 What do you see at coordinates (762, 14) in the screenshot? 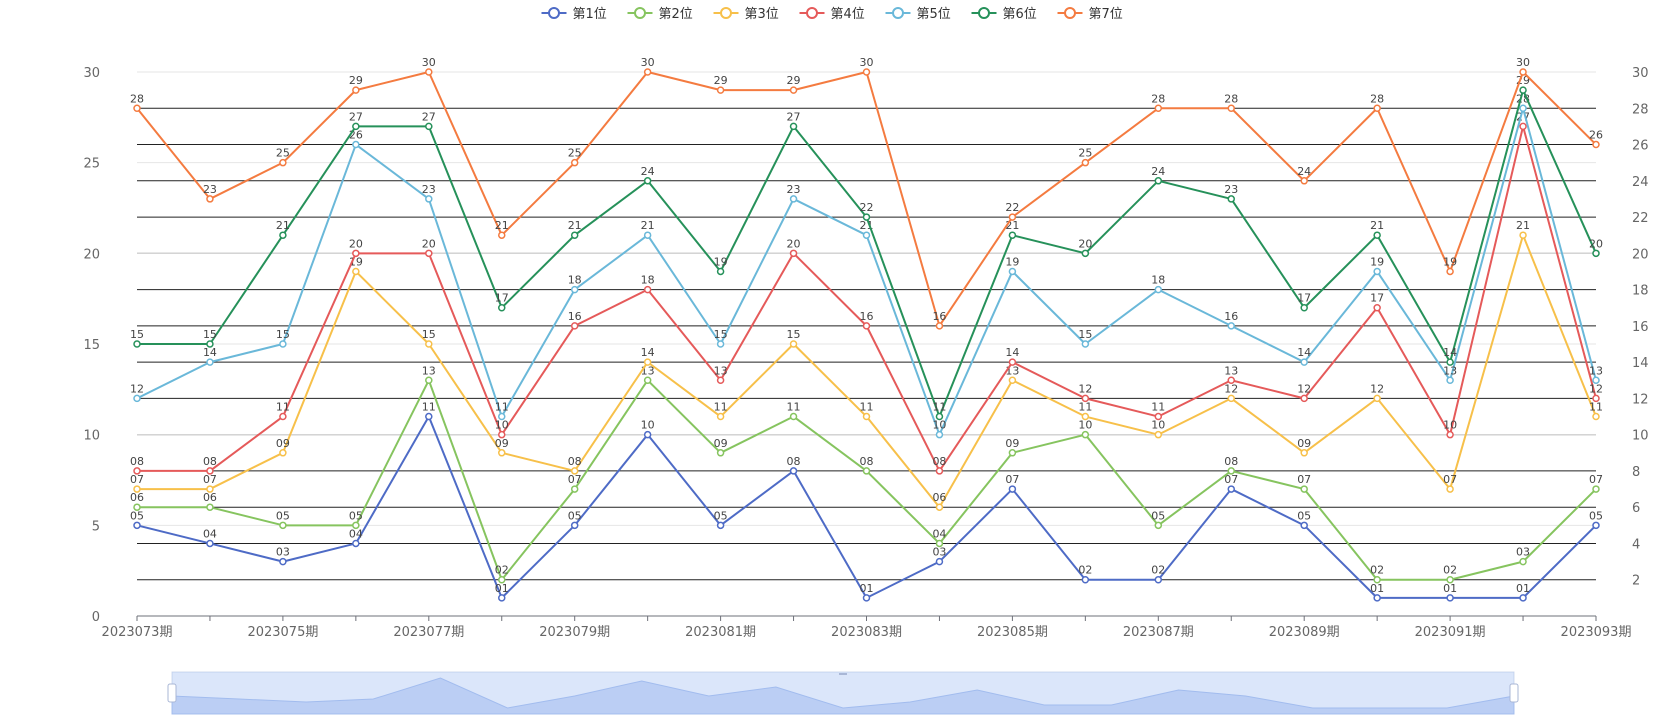
I see `legend-label-3: 第3位` at bounding box center [762, 14].